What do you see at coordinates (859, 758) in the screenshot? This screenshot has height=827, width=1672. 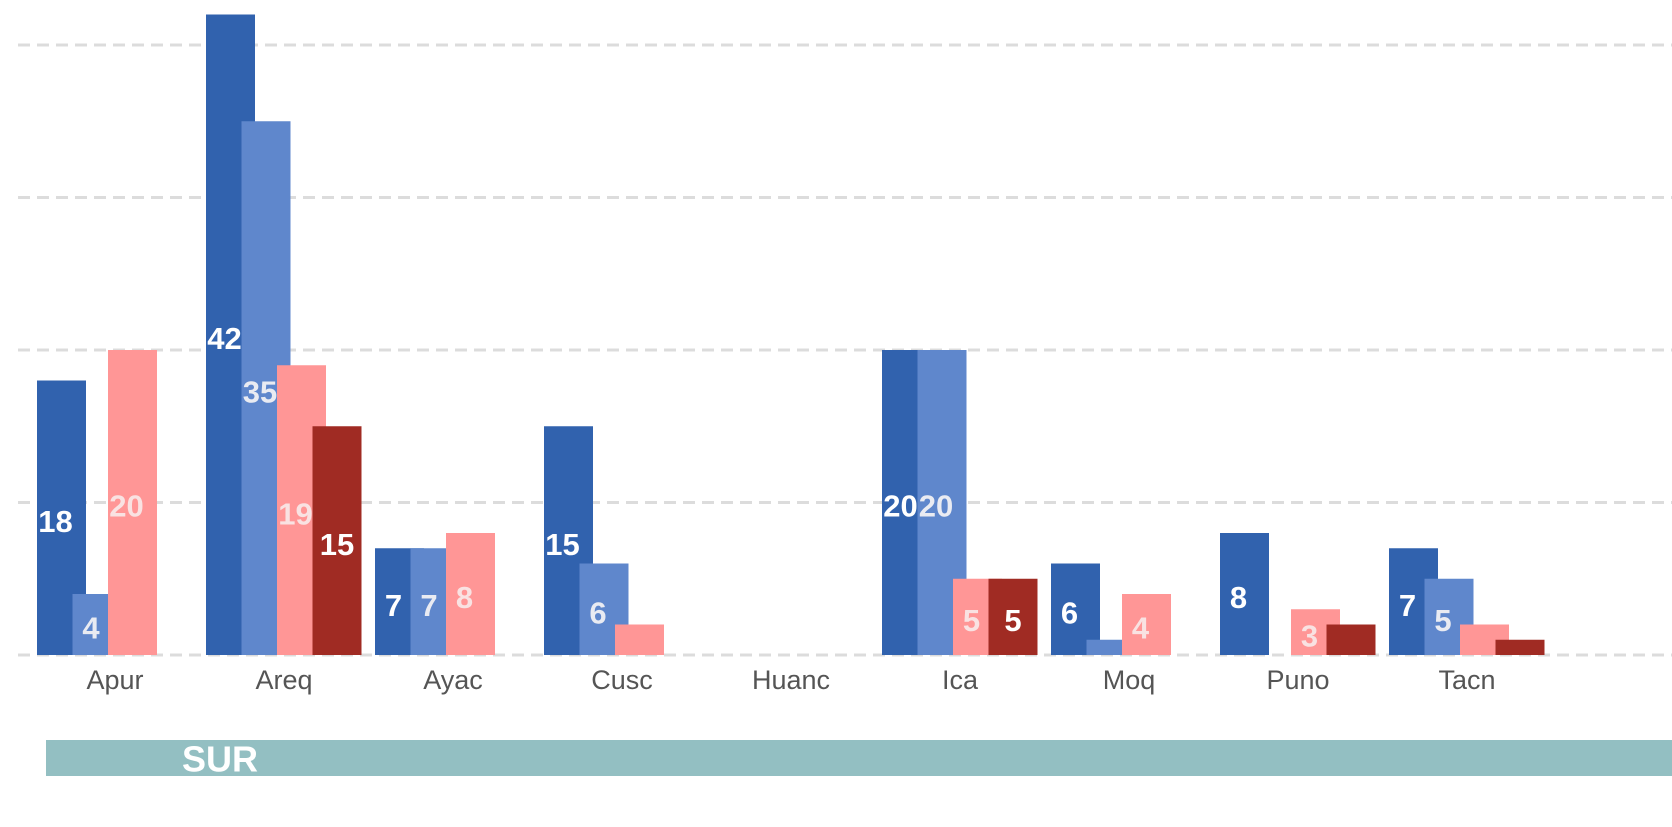 I see `panel-strip` at bounding box center [859, 758].